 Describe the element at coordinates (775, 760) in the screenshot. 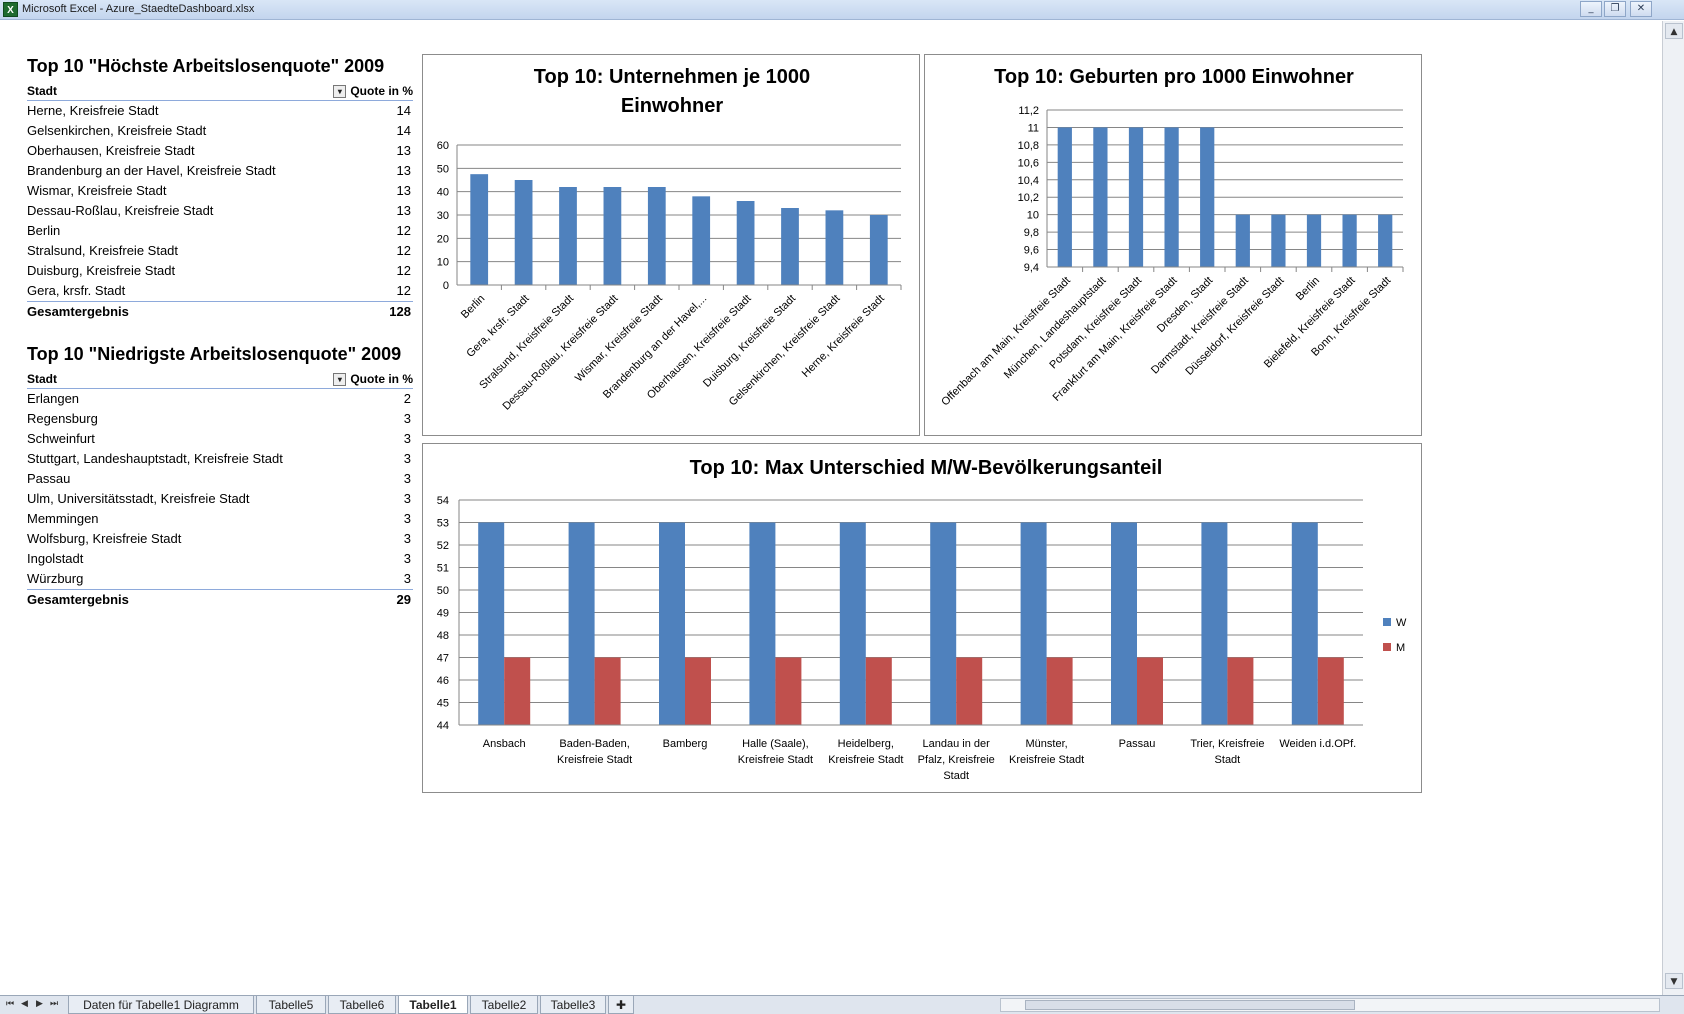

I see `x-tick-label-line: Kreisfreie Stadt` at that location.